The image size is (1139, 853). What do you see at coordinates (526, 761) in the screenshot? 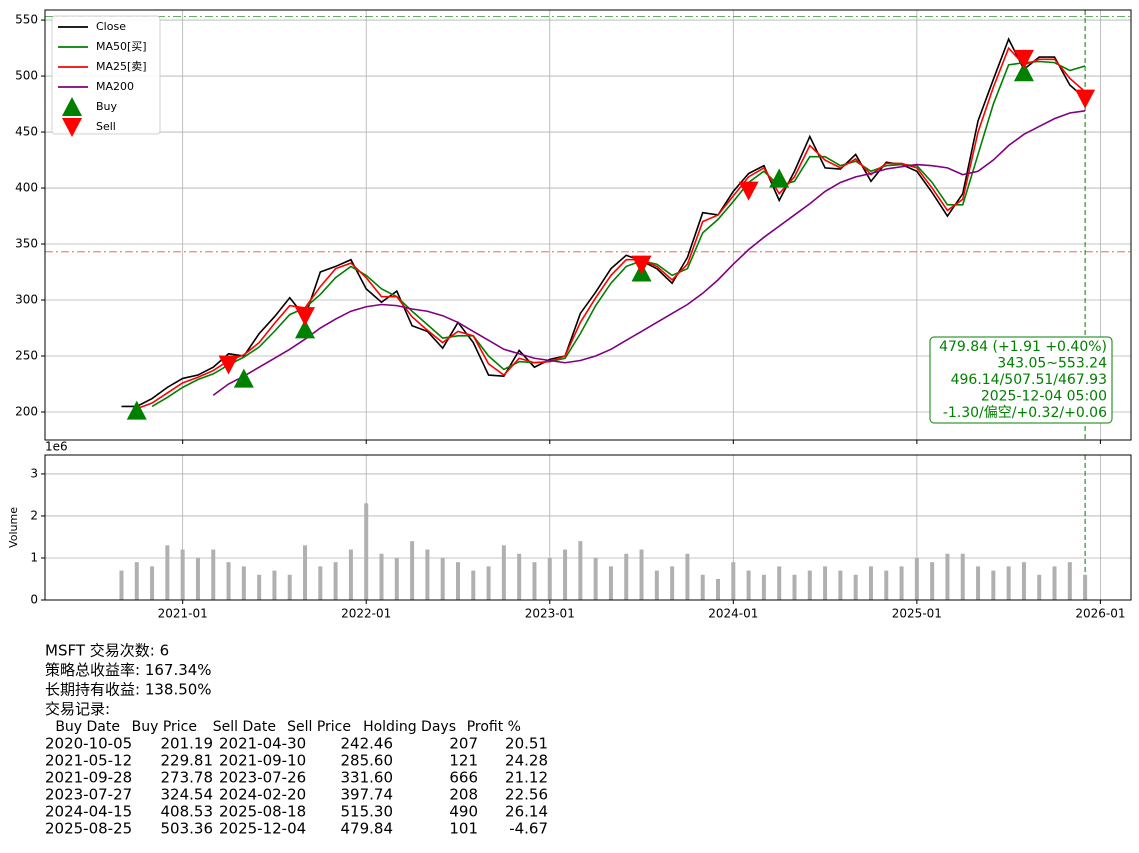
I see `table-cell: 24.28` at bounding box center [526, 761].